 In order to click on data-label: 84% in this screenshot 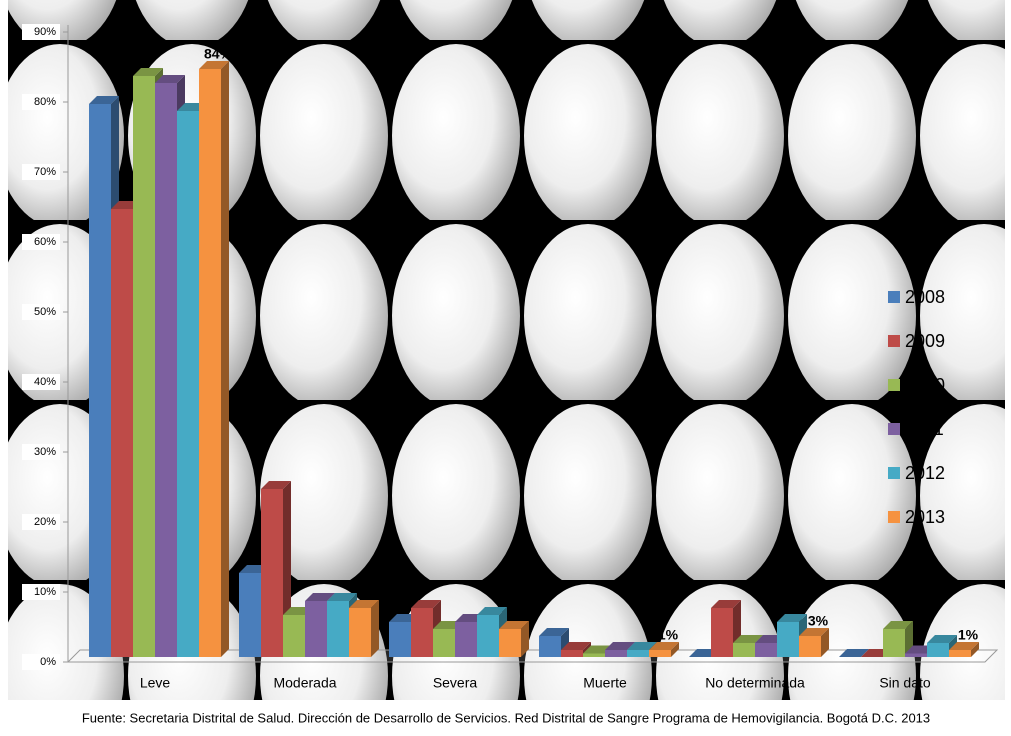, I will do `click(218, 54)`.